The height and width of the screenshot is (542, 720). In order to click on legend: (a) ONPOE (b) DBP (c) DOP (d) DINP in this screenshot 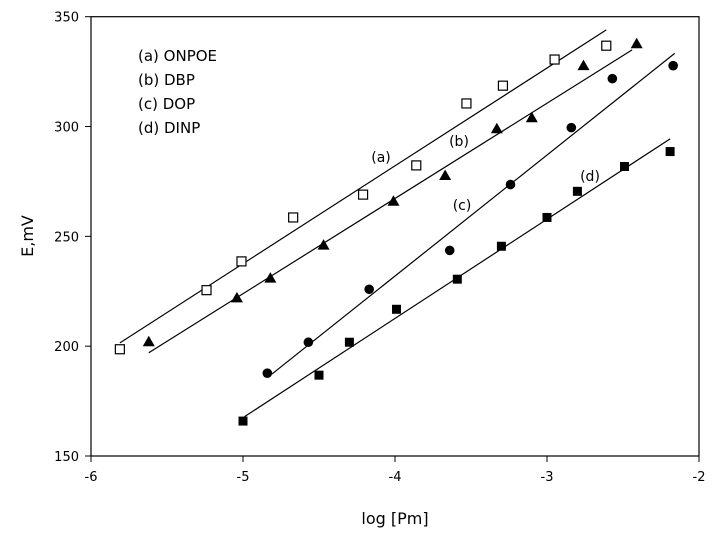, I will do `click(177, 92)`.